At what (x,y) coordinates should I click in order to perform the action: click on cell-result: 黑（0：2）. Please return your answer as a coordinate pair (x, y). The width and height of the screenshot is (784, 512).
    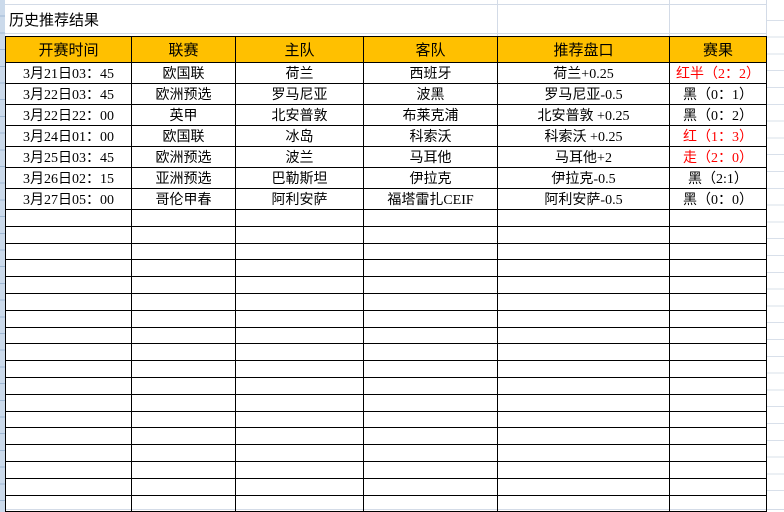
    Looking at the image, I should click on (718, 115).